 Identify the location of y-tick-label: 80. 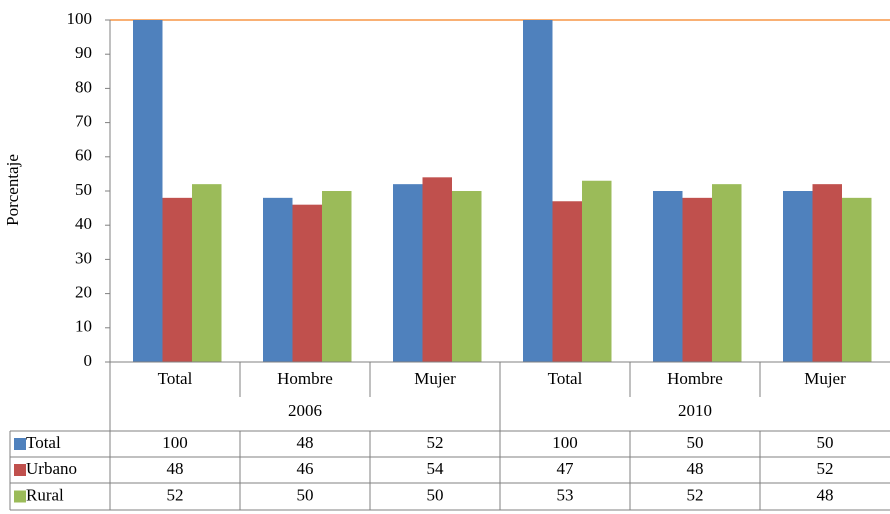
(83, 86).